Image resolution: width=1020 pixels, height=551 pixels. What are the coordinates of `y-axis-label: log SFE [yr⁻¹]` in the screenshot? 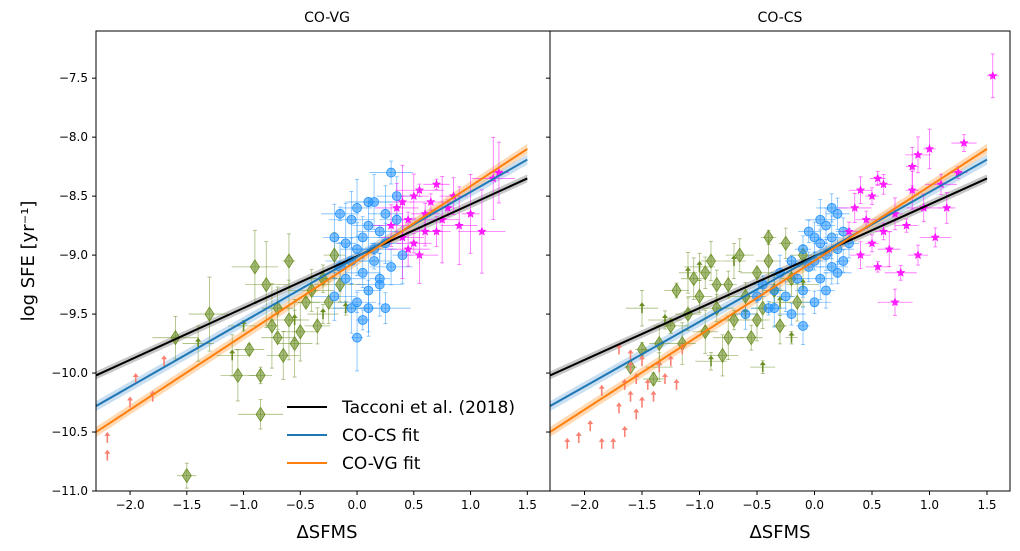 It's located at (28, 261).